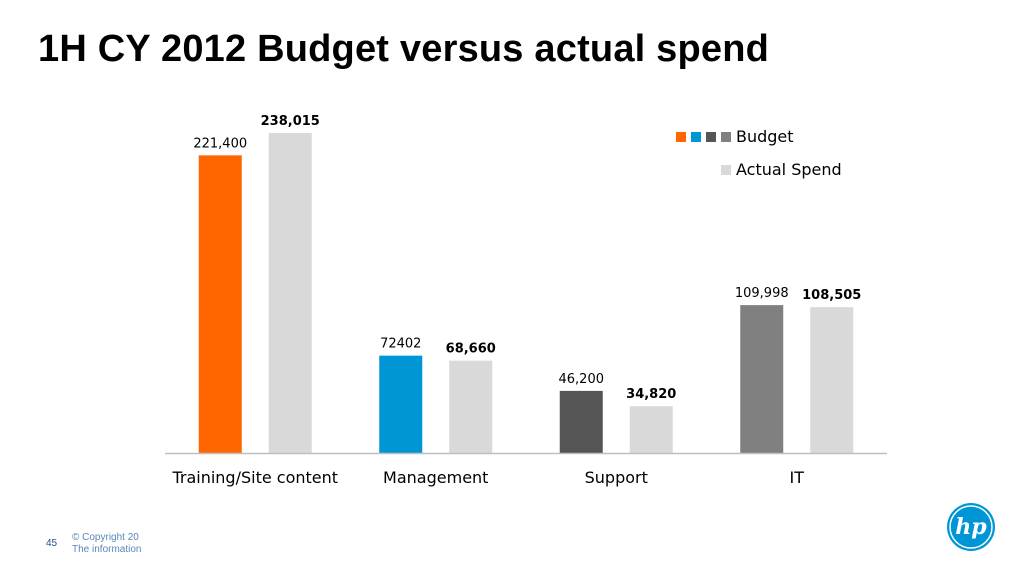 This screenshot has height=576, width=1024. Describe the element at coordinates (435, 477) in the screenshot. I see `category-label-2: Management` at that location.